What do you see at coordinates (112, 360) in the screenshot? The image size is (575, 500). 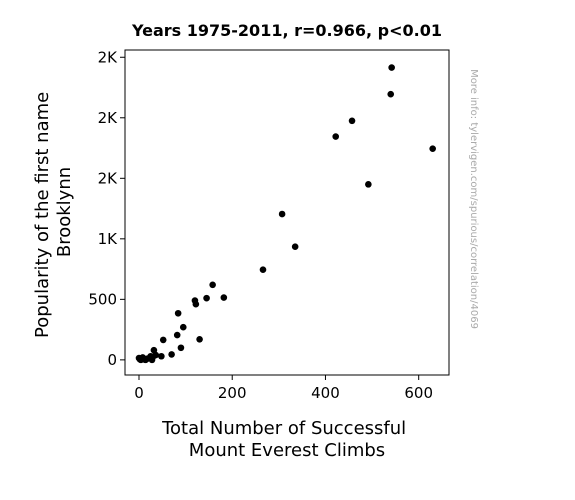 I see `y-tick-label: 0` at bounding box center [112, 360].